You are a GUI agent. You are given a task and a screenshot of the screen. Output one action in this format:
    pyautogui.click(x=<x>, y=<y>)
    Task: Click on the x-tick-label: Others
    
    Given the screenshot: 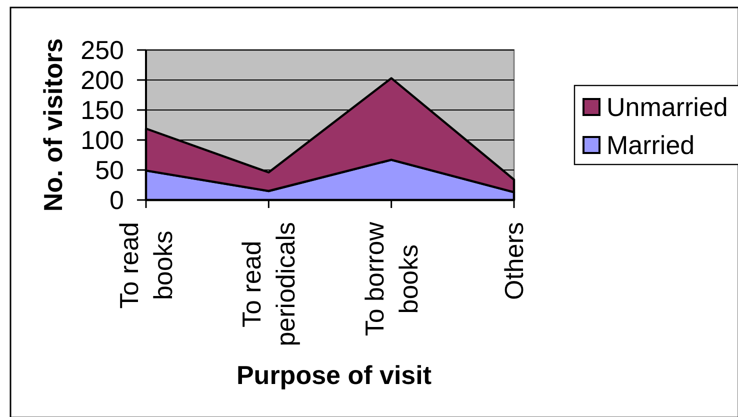 What is the action you would take?
    pyautogui.click(x=514, y=261)
    